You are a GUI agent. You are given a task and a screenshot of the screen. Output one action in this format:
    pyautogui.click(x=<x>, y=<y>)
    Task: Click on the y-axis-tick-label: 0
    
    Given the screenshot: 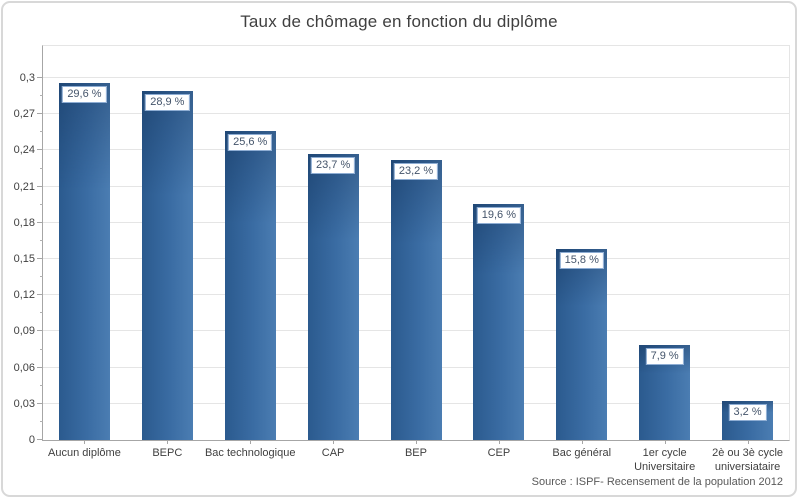 What is the action you would take?
    pyautogui.click(x=31, y=440)
    